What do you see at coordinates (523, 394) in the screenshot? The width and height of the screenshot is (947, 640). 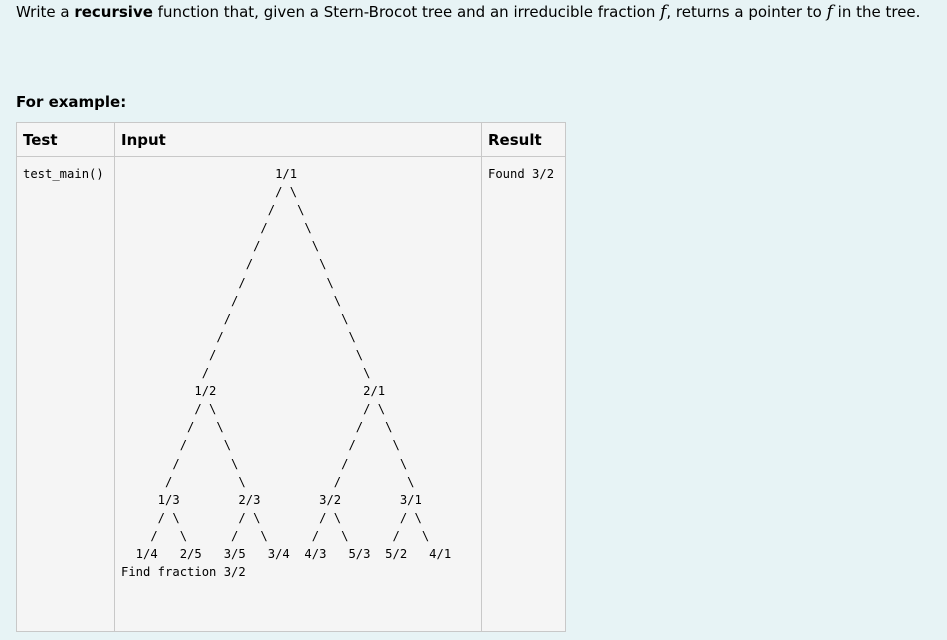 I see `cell-result: Found 3/2` at bounding box center [523, 394].